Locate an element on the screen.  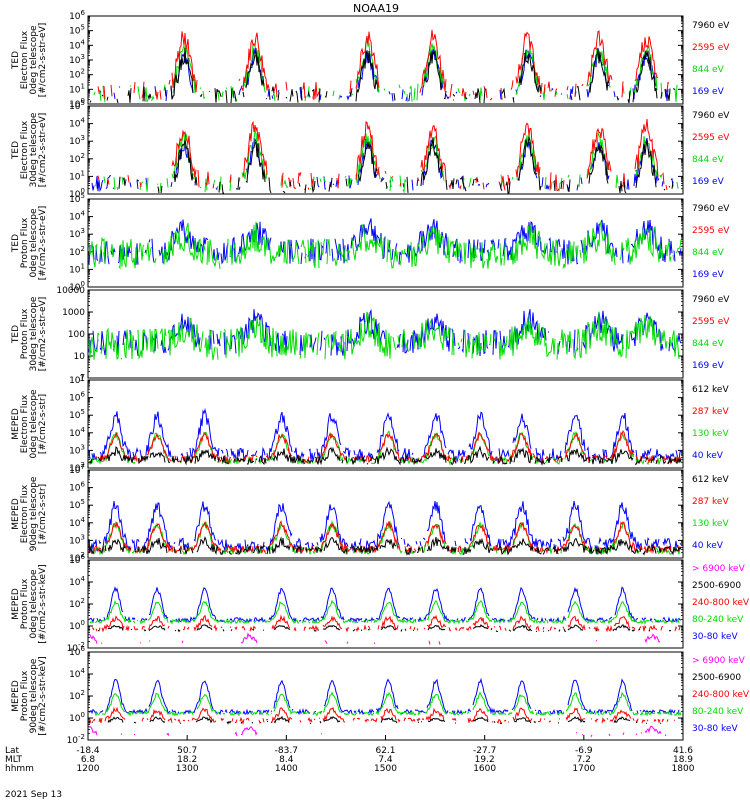
x-tick-hhmm: 1500 is located at coordinates (385, 769).